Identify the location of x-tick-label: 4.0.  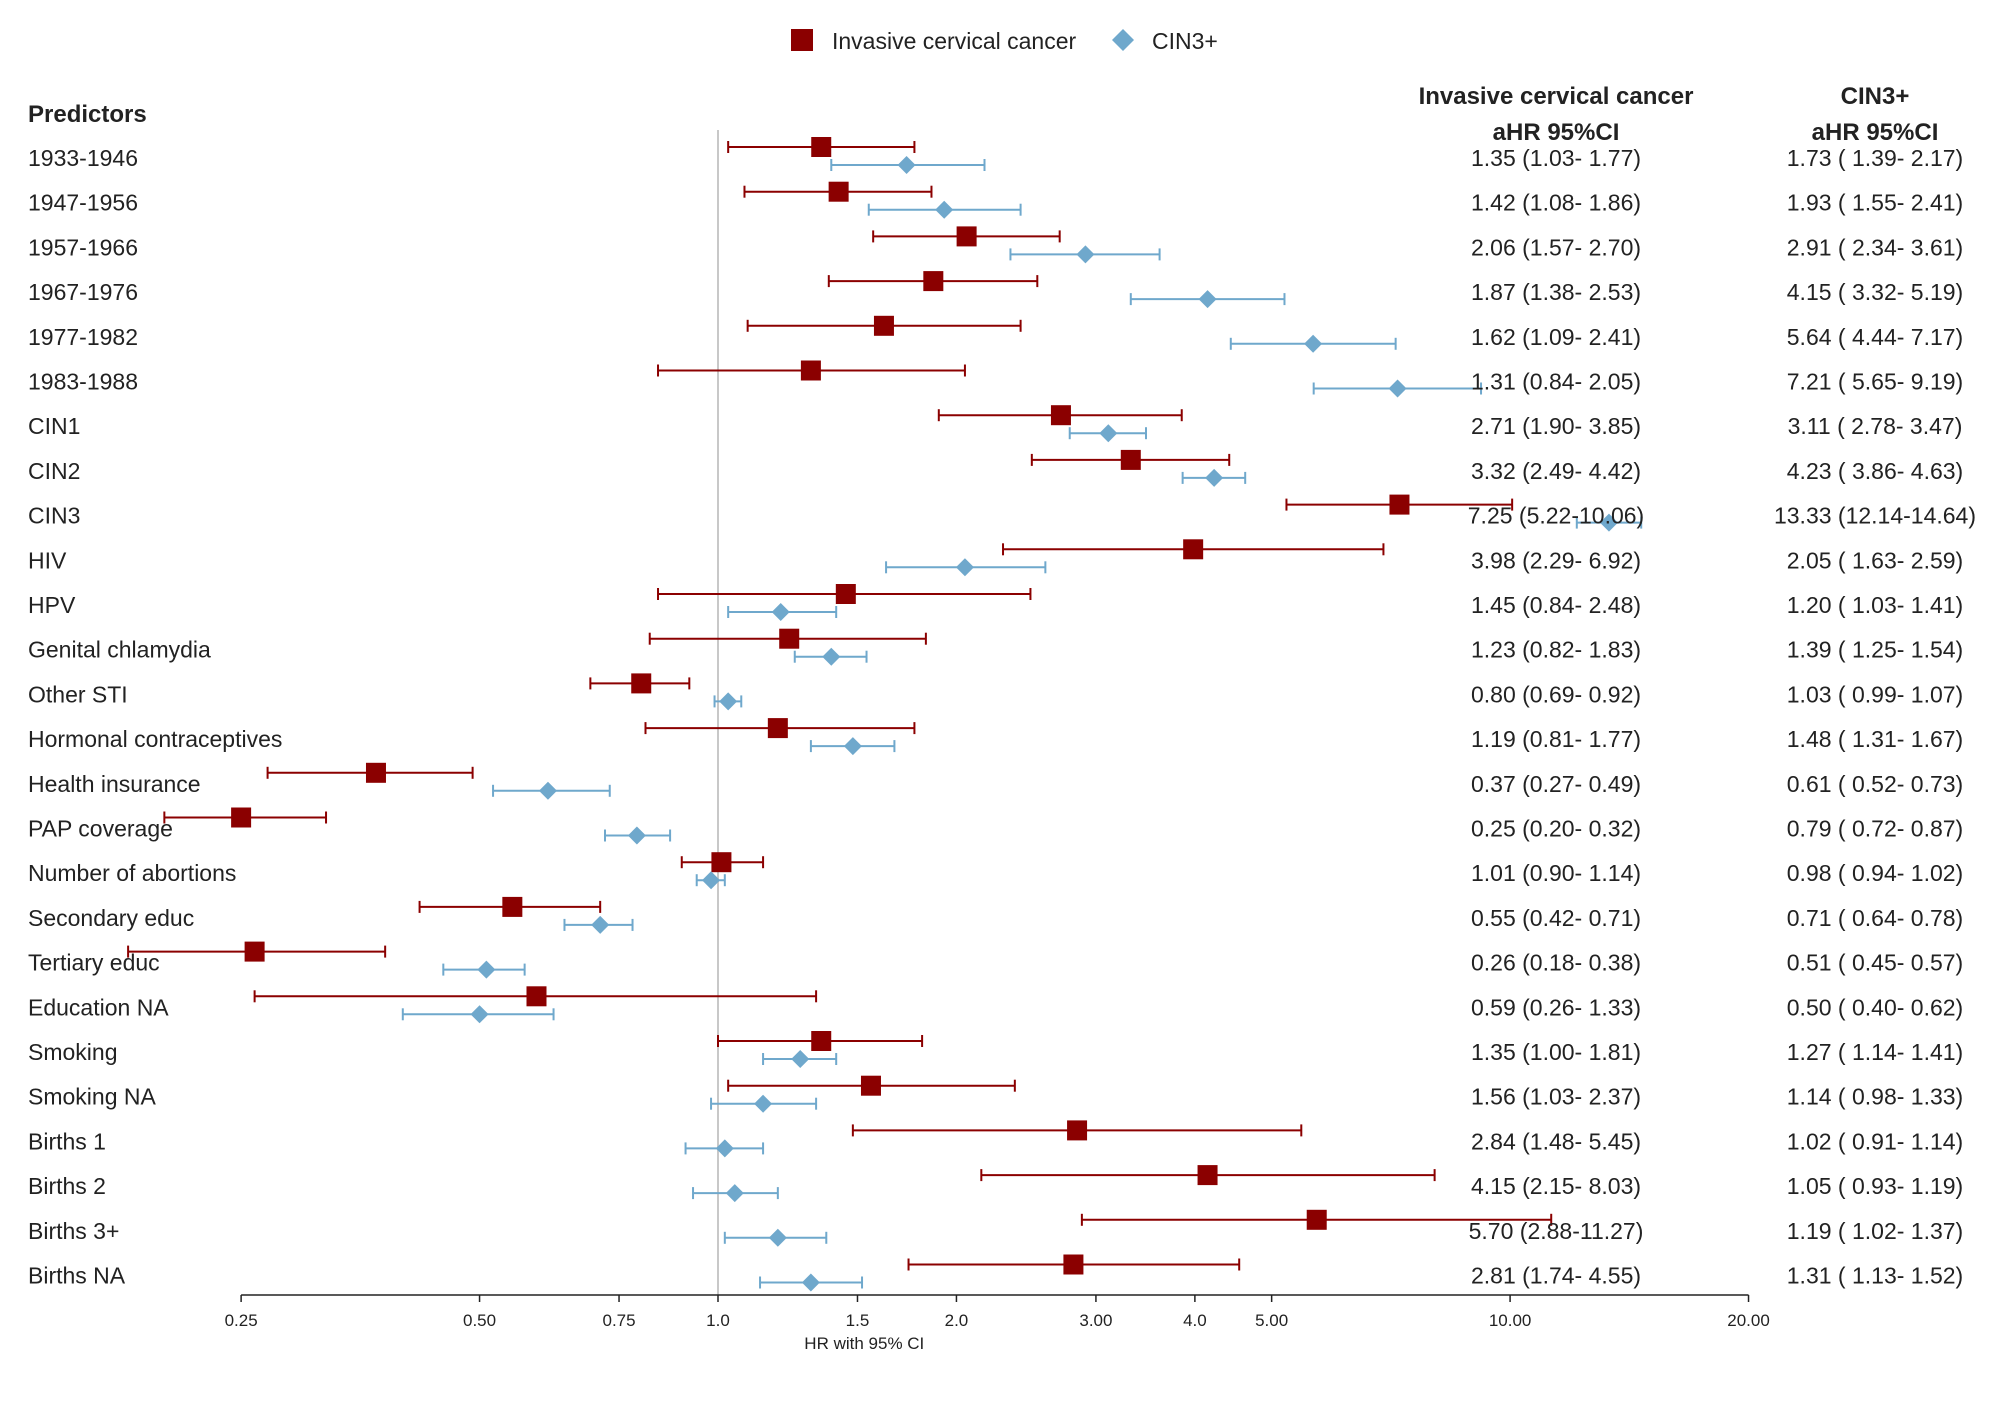
(1195, 1320).